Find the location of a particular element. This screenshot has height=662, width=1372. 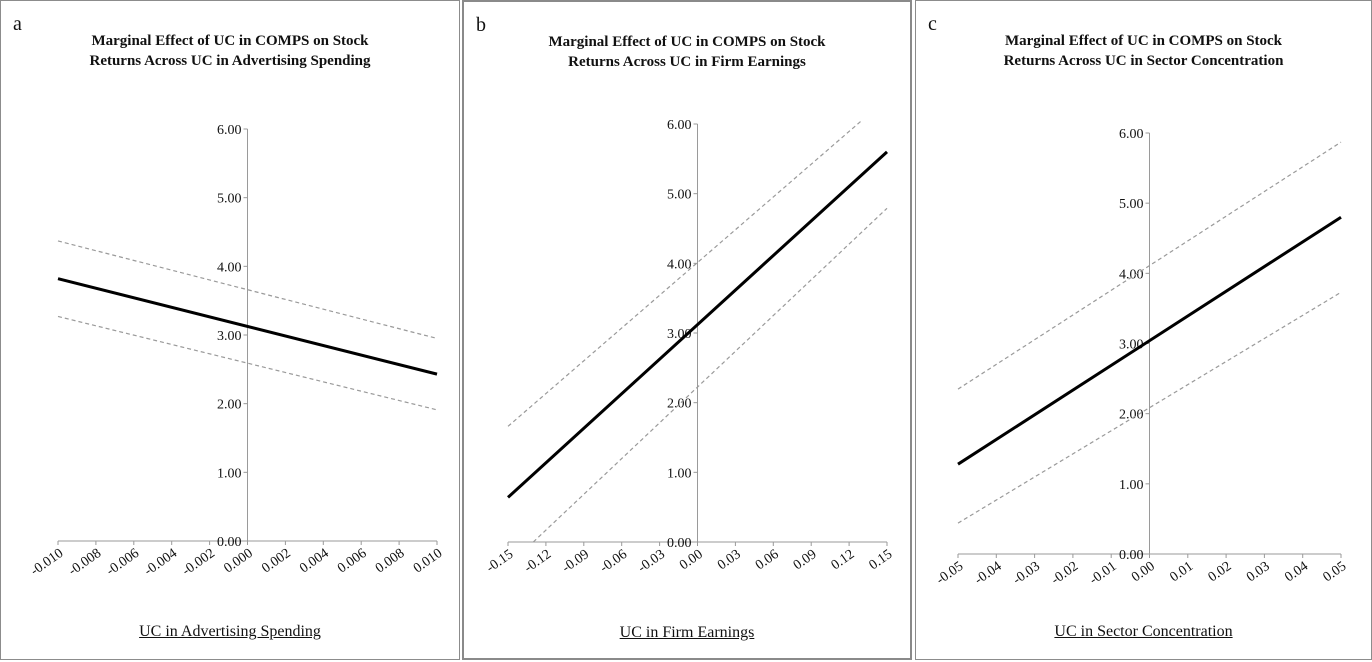

x-tick-label: -0.006 is located at coordinates (123, 562).